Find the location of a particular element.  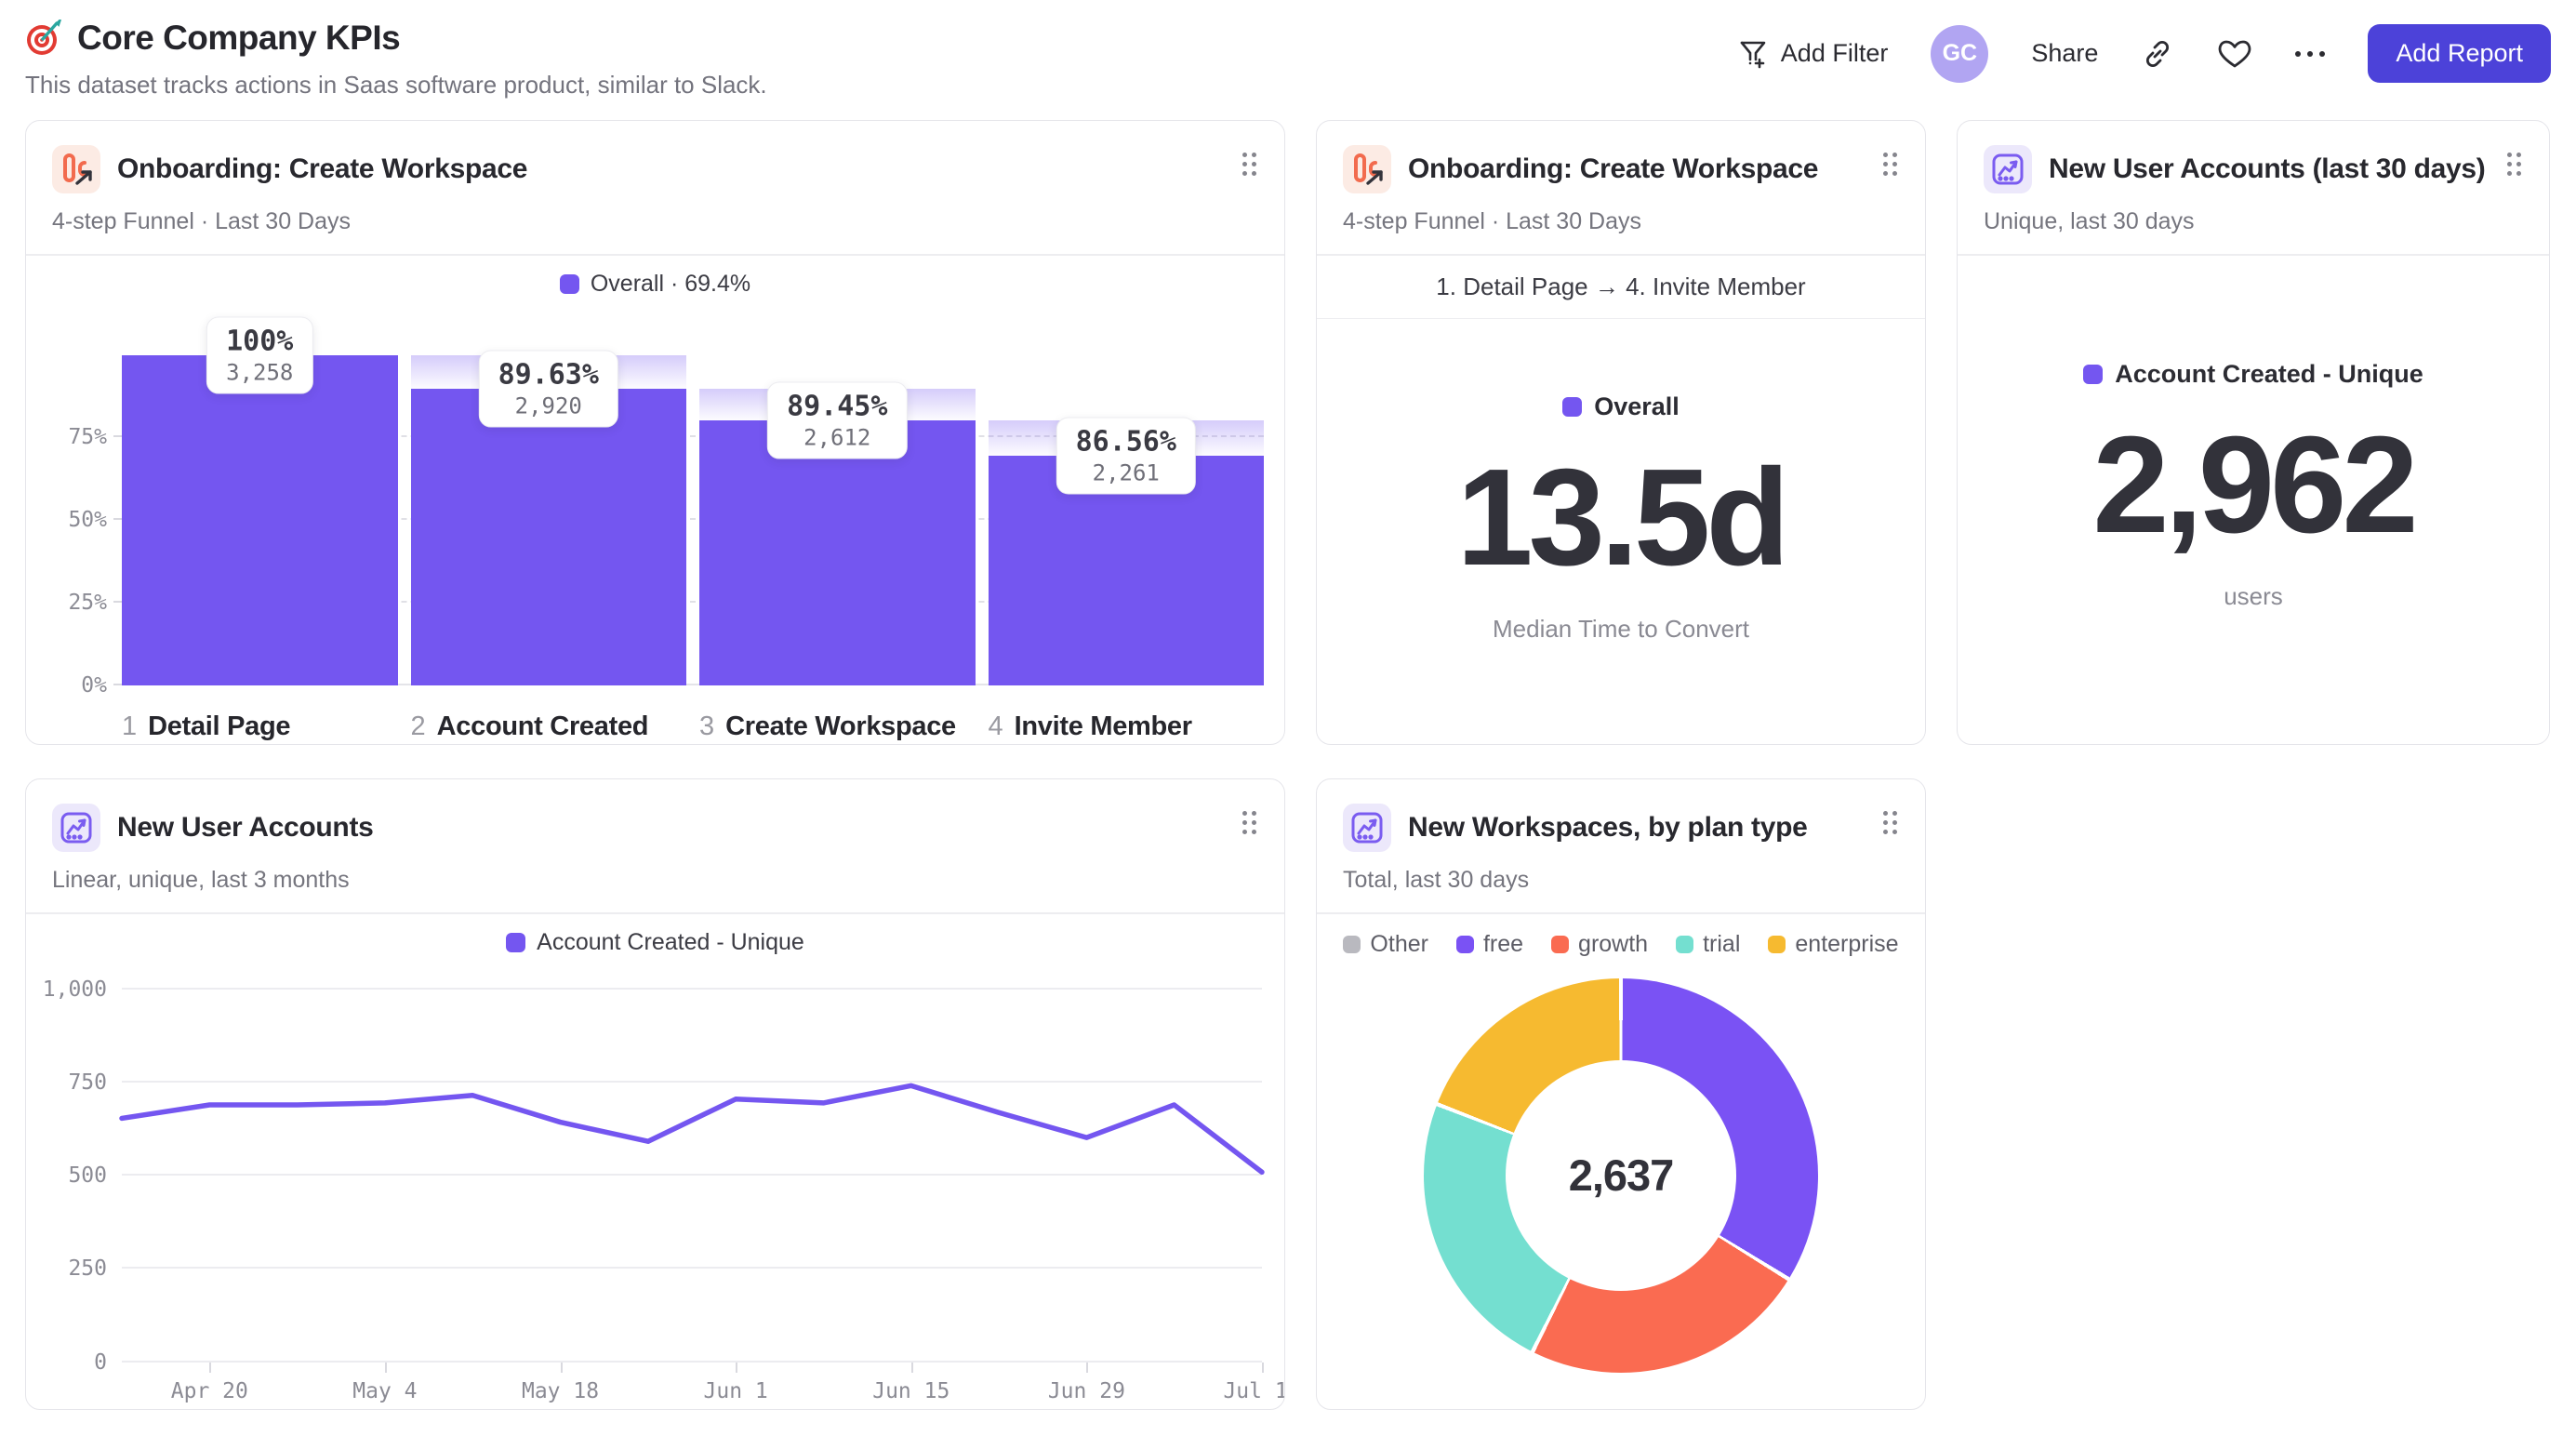

donut-hole: 2,637 is located at coordinates (1621, 1175).